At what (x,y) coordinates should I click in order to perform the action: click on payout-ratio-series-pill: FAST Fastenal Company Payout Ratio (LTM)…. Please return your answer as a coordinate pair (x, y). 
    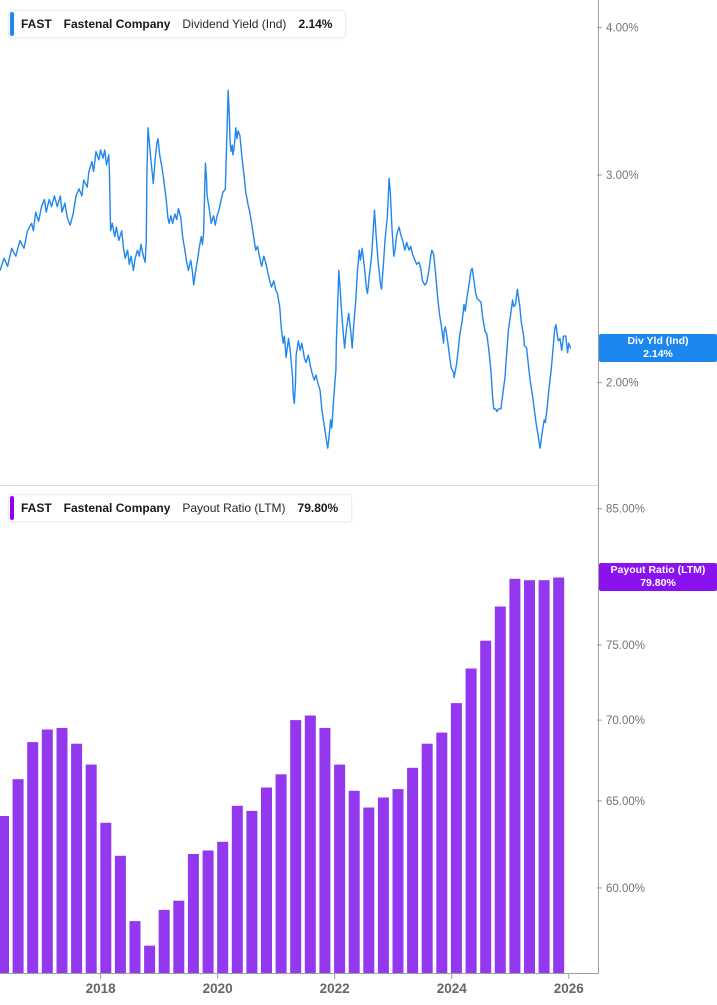
    Looking at the image, I should click on (180, 508).